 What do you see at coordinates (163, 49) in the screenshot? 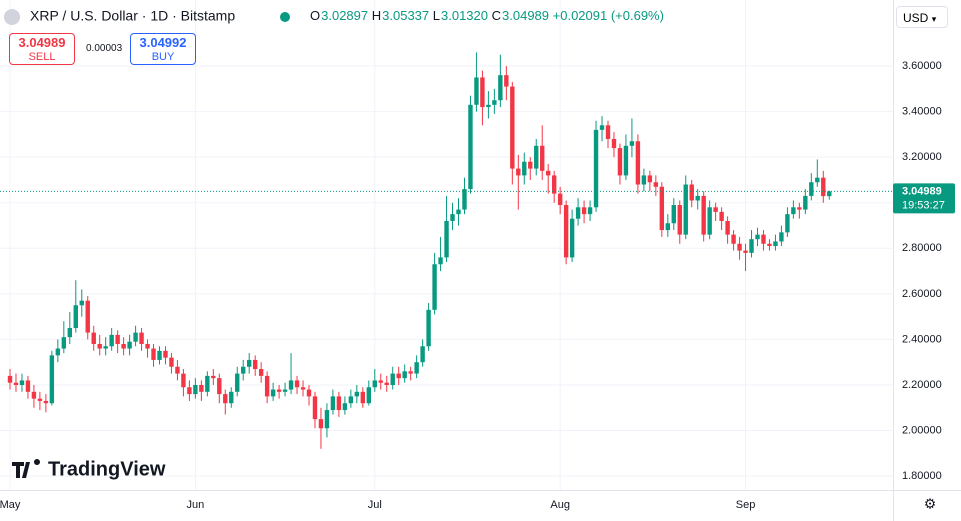
I see `buy-button: 3.04992 BUY` at bounding box center [163, 49].